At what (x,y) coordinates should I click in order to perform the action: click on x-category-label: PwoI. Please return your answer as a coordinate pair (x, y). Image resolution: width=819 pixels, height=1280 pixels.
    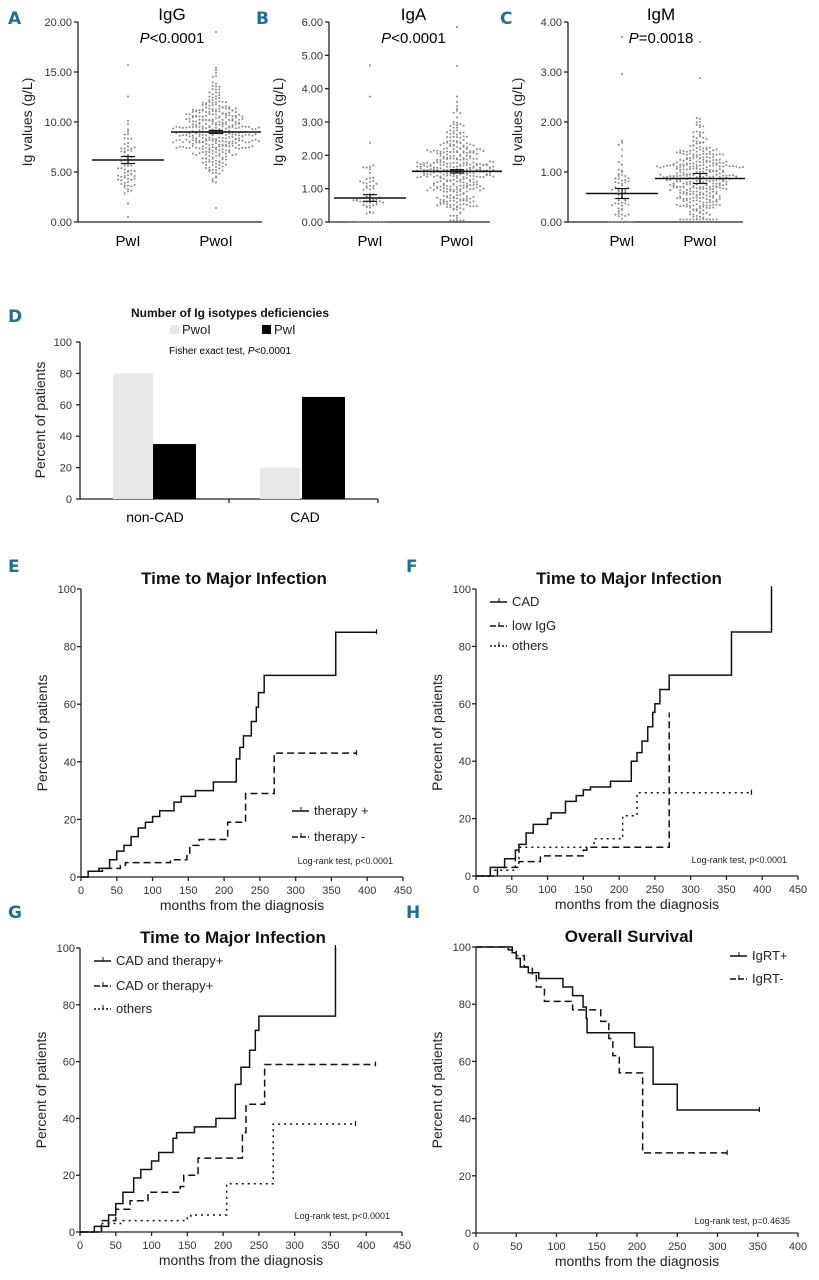
    Looking at the image, I should click on (456, 241).